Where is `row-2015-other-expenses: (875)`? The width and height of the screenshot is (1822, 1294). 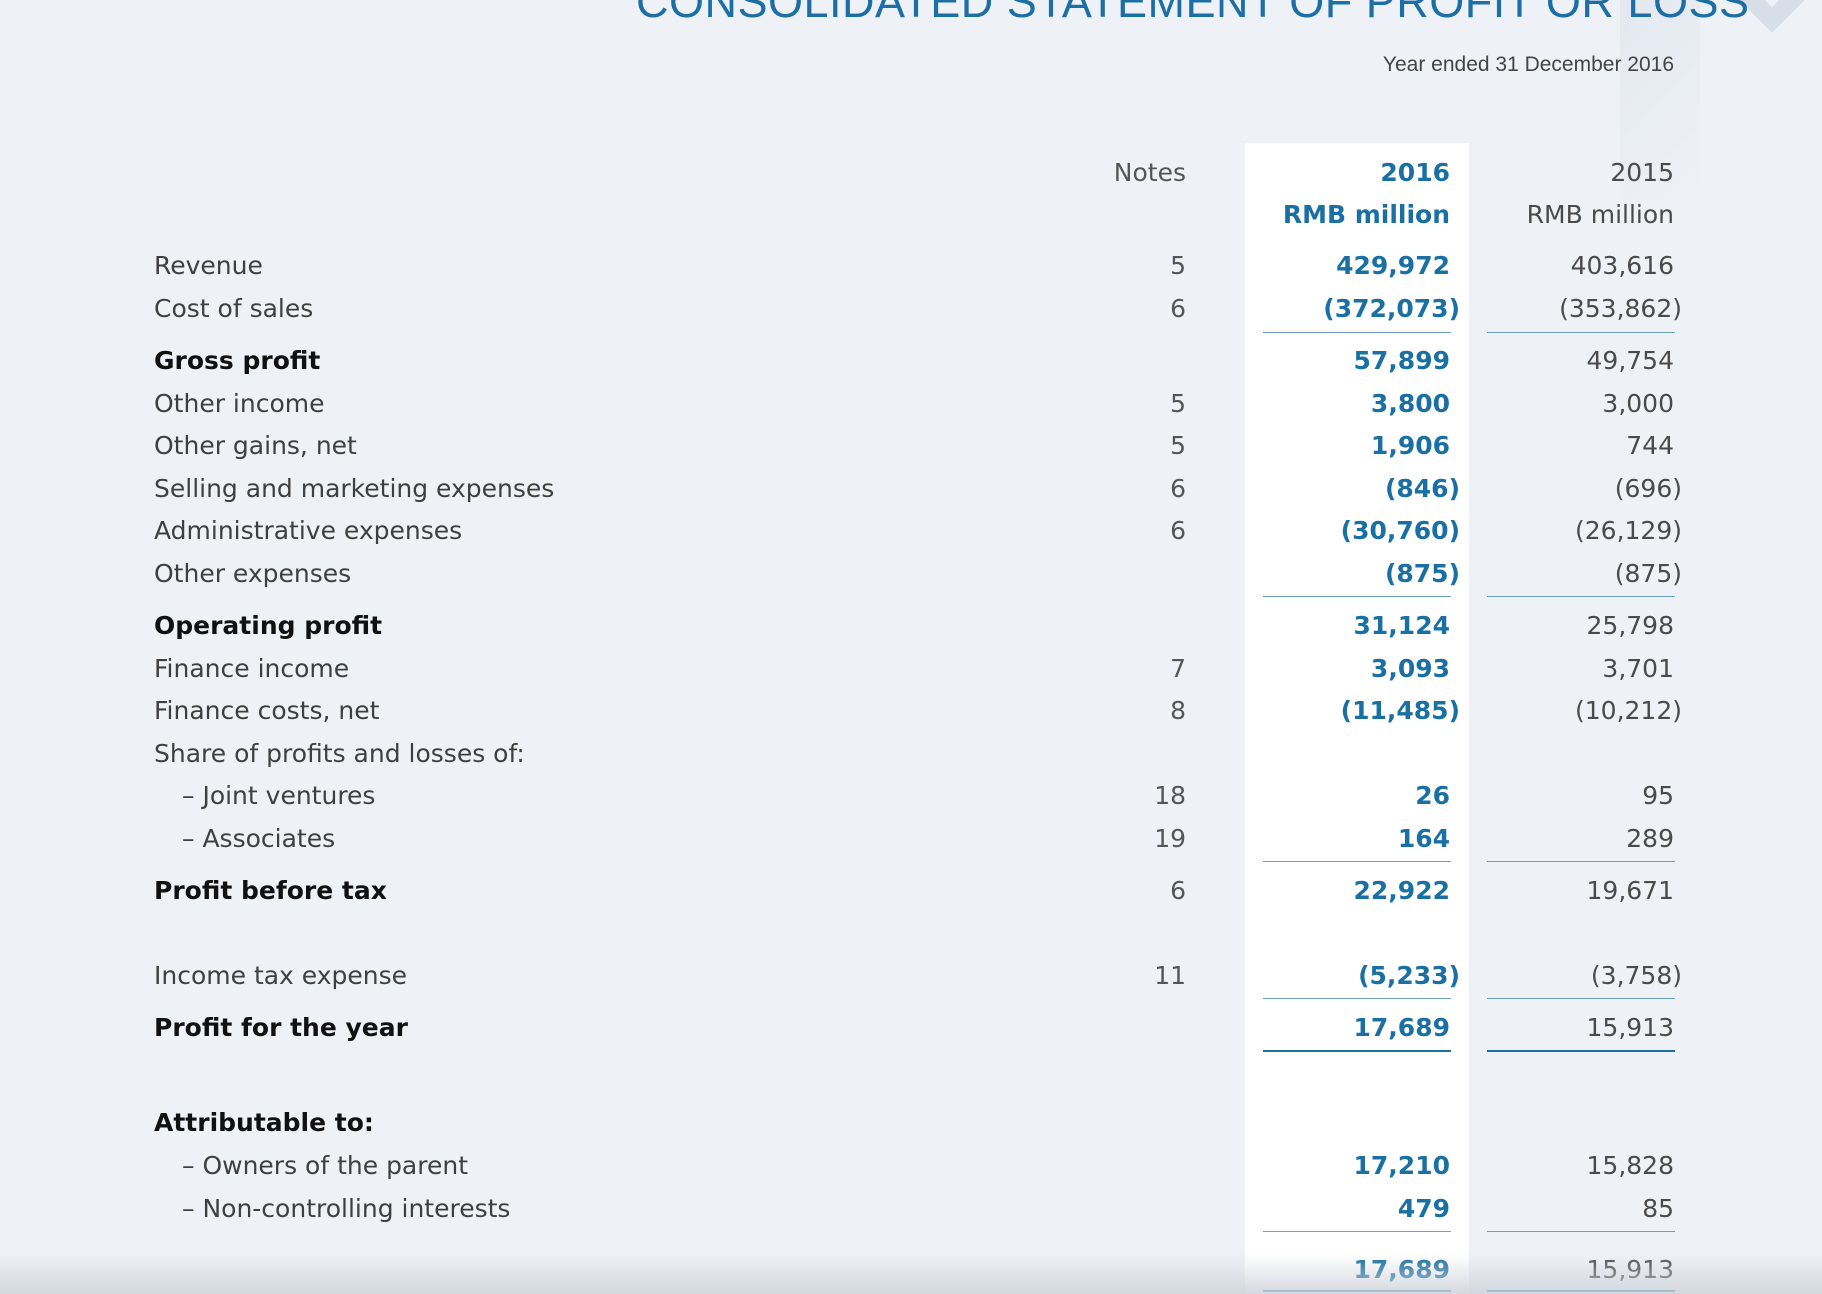 row-2015-other-expenses: (875) is located at coordinates (1648, 573).